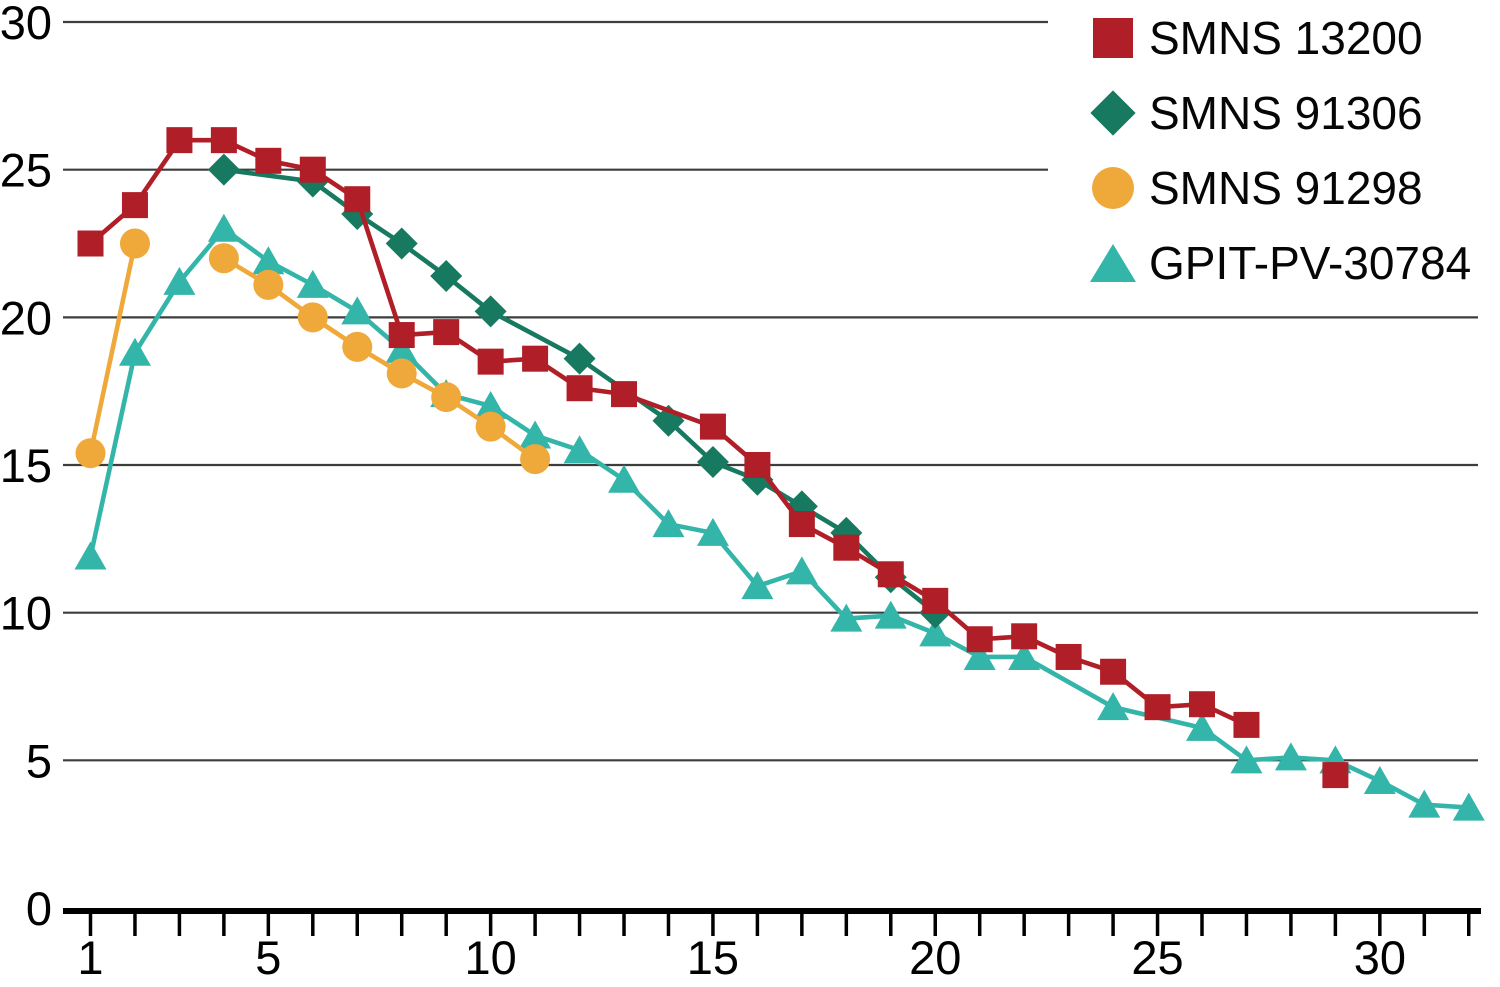 Image resolution: width=1500 pixels, height=987 pixels. I want to click on legend-label: SMNS 91306, so click(1286, 113).